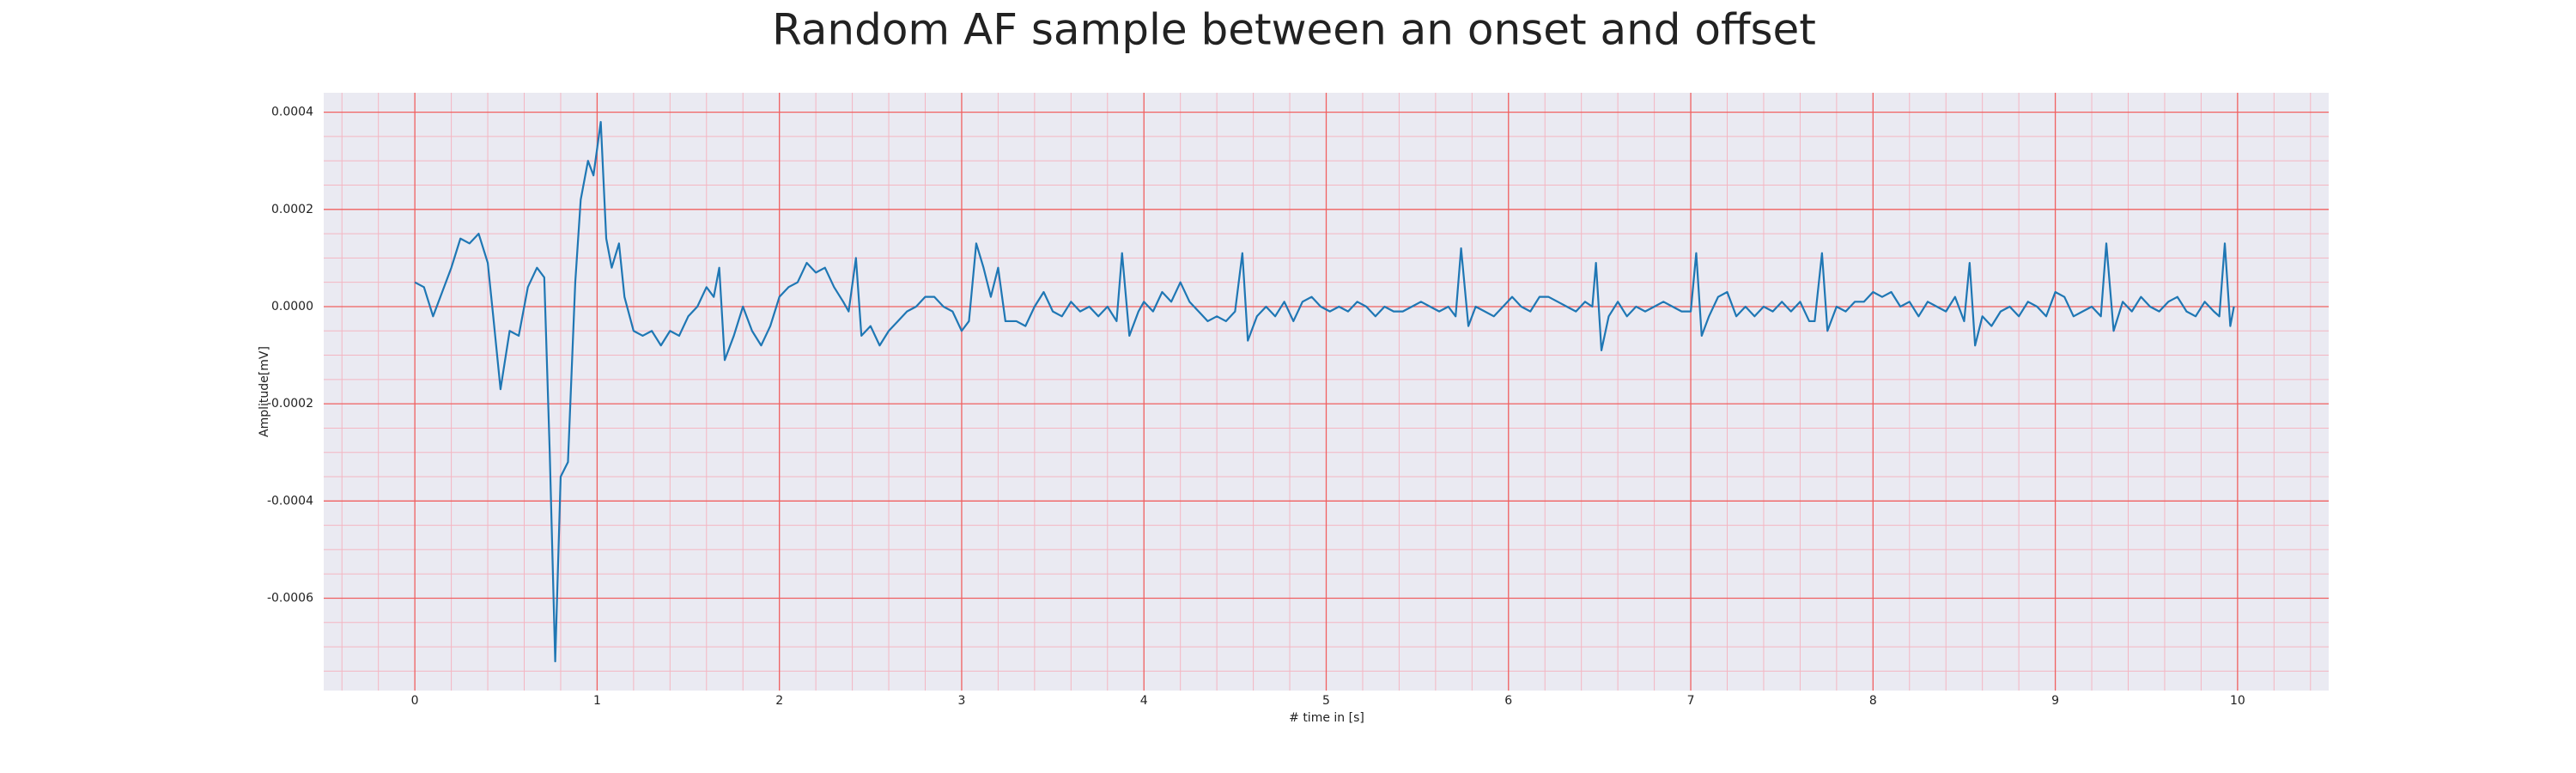 This screenshot has width=2576, height=773. Describe the element at coordinates (1326, 701) in the screenshot. I see `x-tick-label: 5` at that location.